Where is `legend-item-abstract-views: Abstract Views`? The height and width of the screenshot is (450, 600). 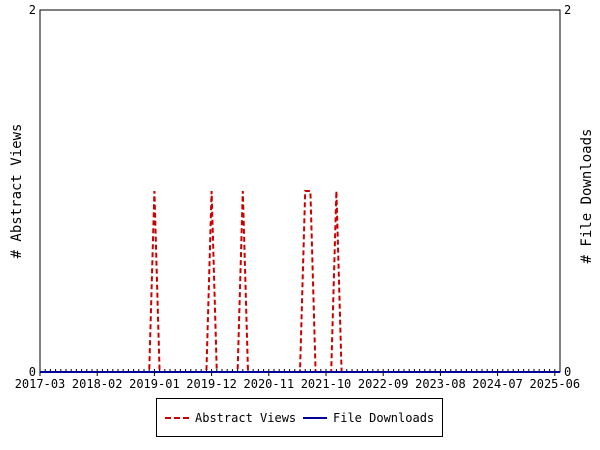 legend-item-abstract-views: Abstract Views is located at coordinates (230, 418).